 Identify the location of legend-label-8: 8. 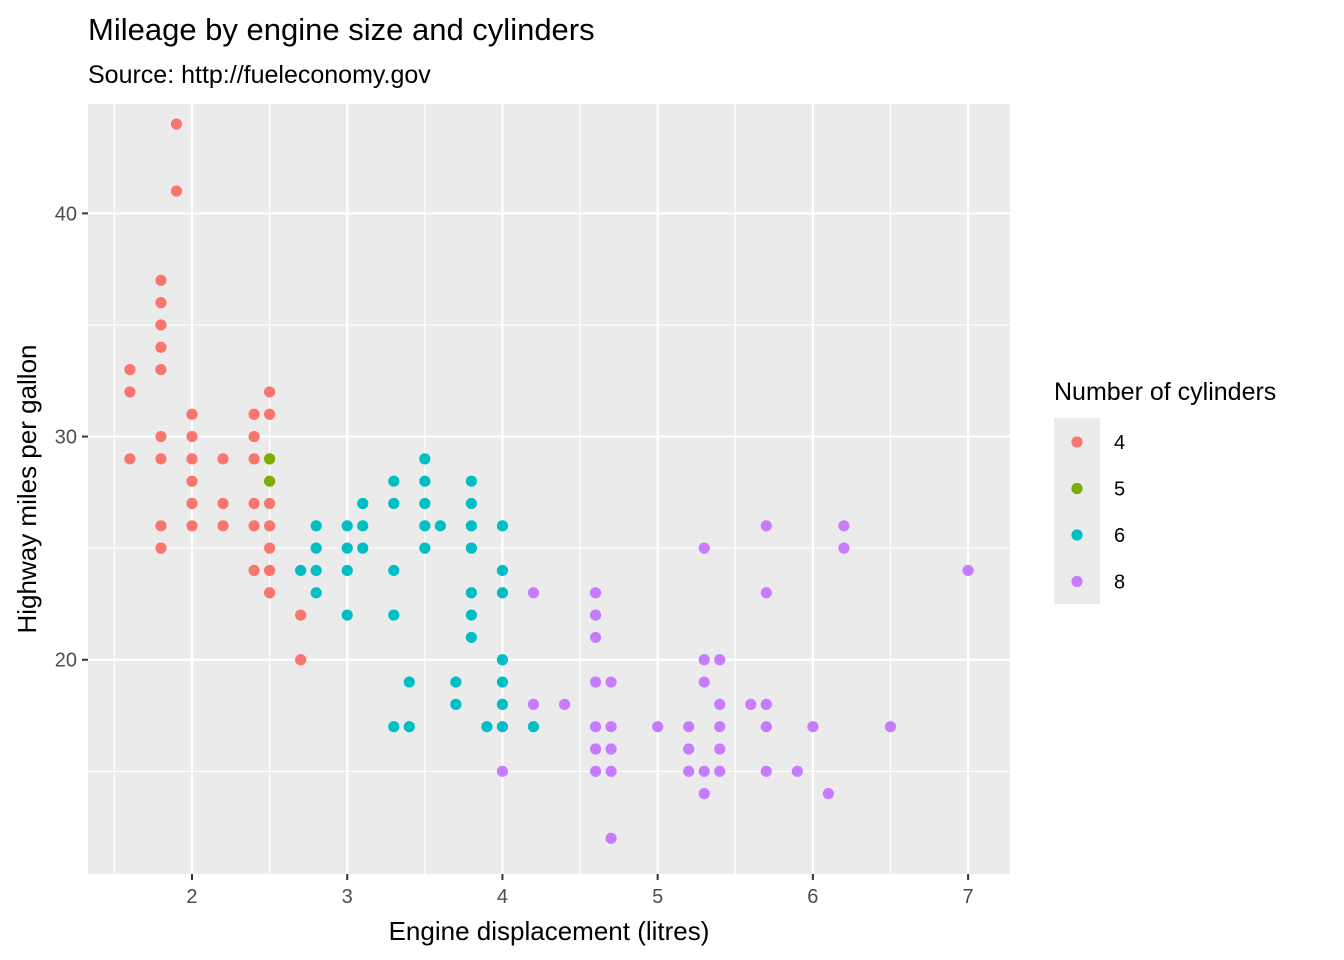
(1119, 583).